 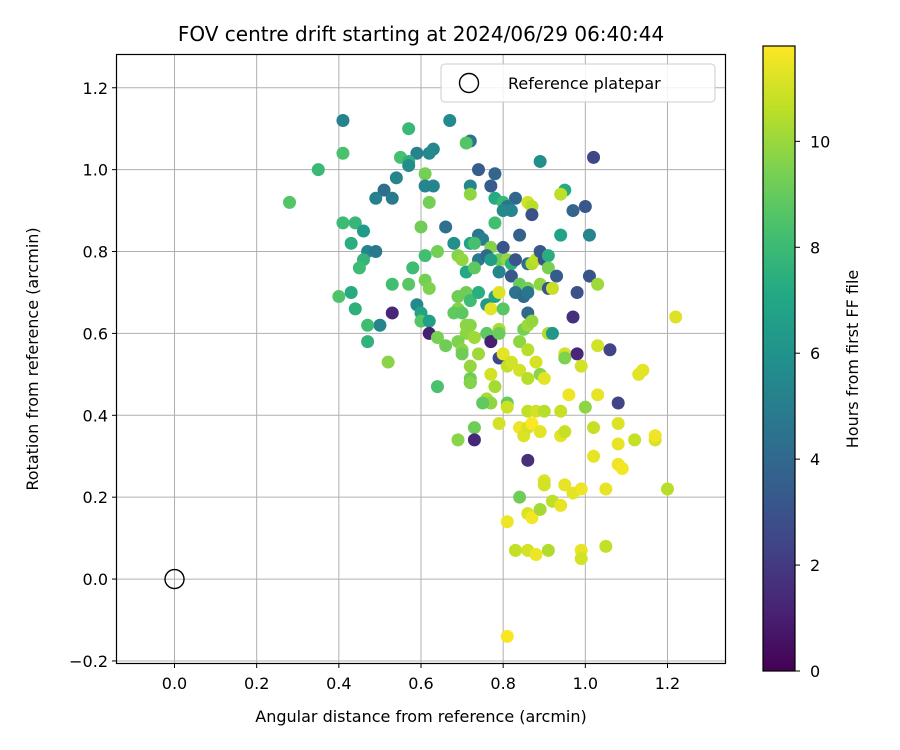 What do you see at coordinates (420, 683) in the screenshot?
I see `x-tick-label: 0.6` at bounding box center [420, 683].